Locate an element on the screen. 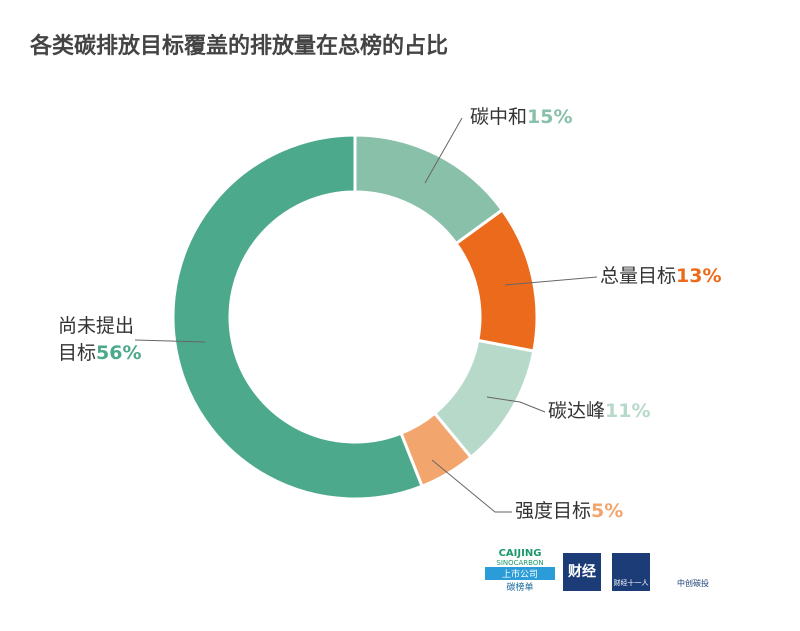  slice-label: 尚未提出目标56% is located at coordinates (100, 340).